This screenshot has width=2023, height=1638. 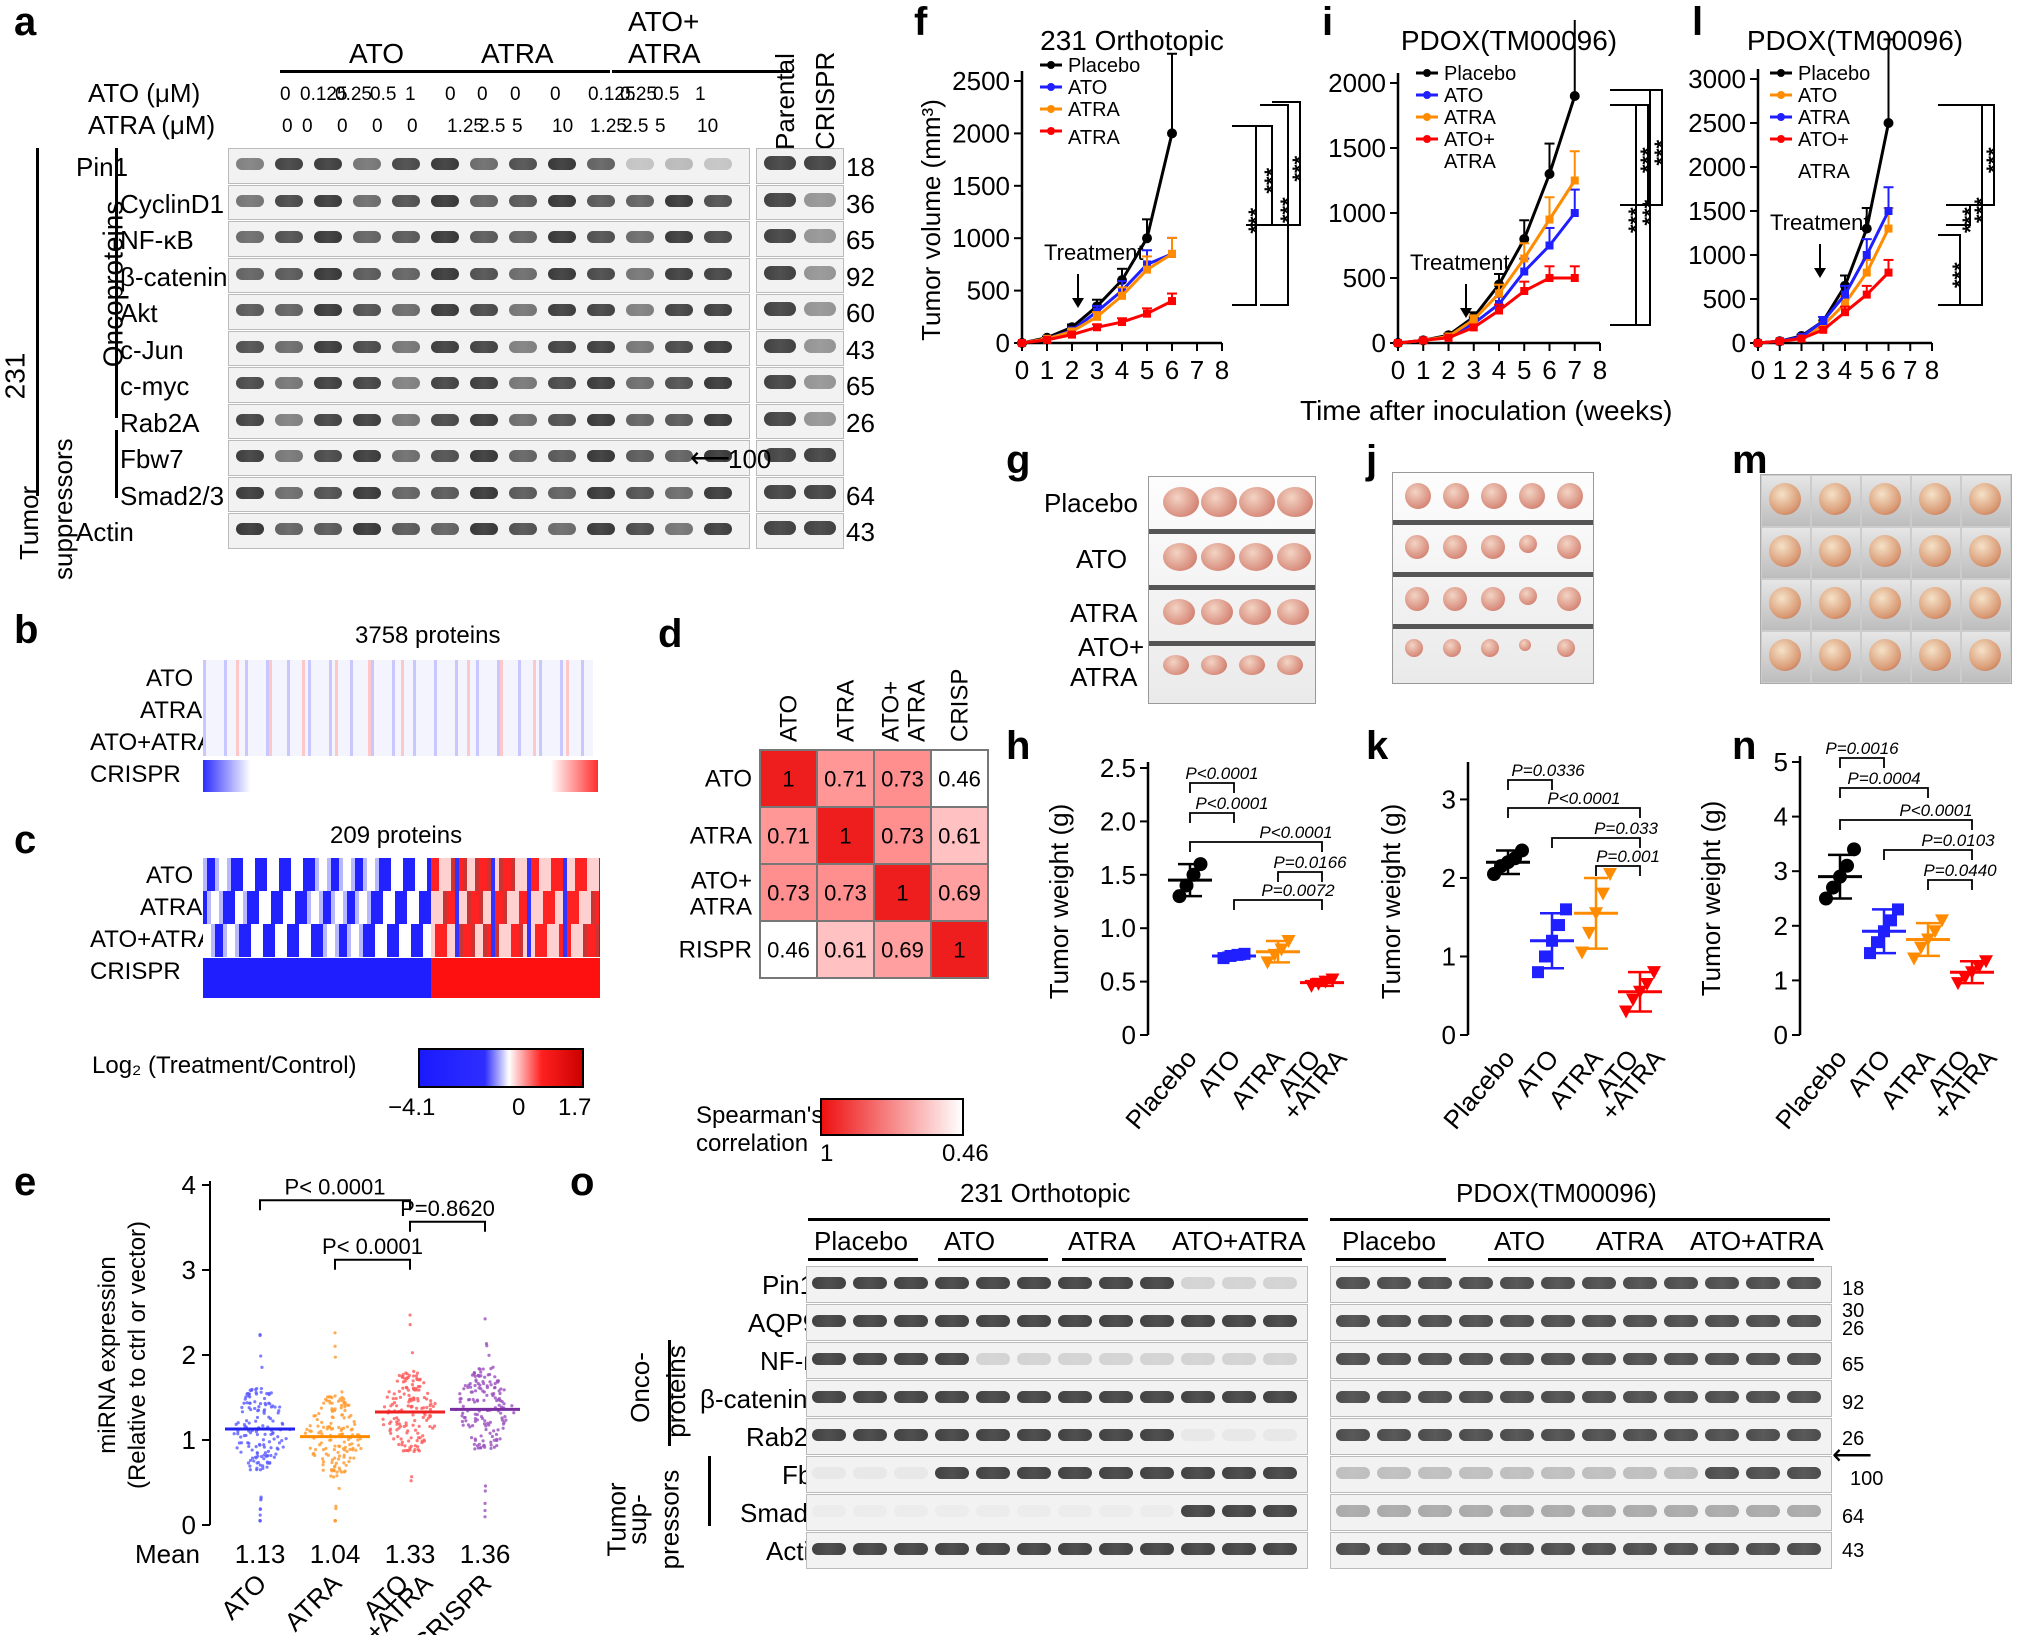 I want to click on o-ts-3: pressors, so click(x=669, y=1519).